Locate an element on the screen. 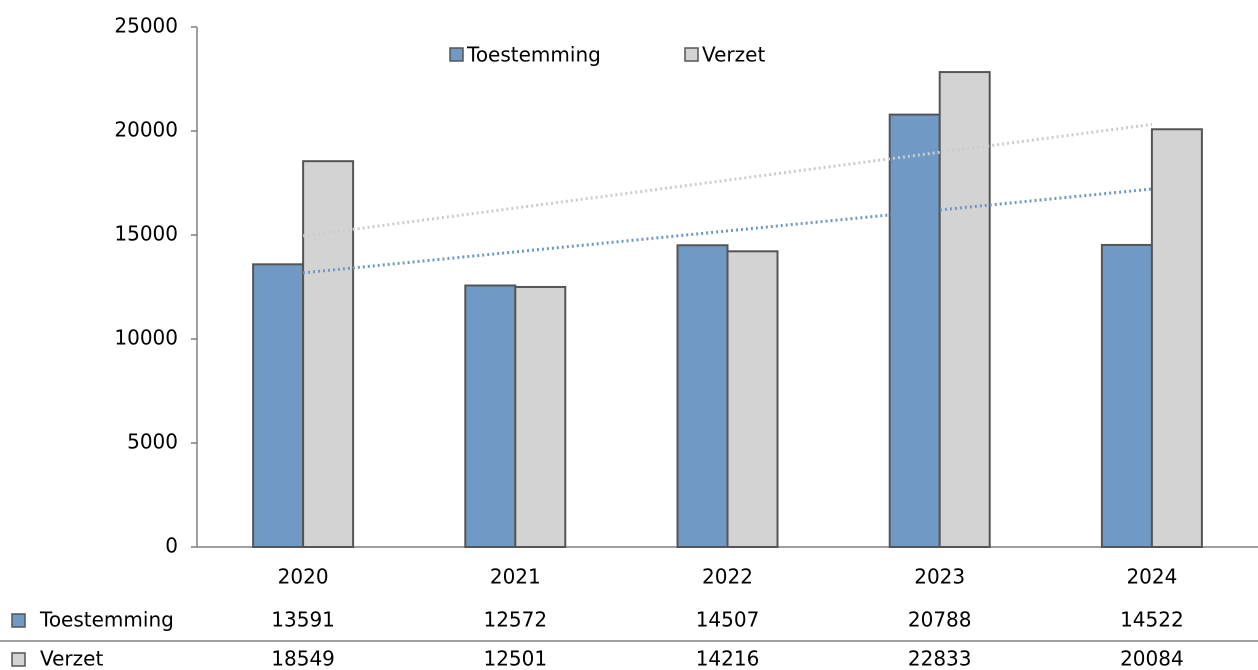  table-value: 14507 is located at coordinates (728, 620).